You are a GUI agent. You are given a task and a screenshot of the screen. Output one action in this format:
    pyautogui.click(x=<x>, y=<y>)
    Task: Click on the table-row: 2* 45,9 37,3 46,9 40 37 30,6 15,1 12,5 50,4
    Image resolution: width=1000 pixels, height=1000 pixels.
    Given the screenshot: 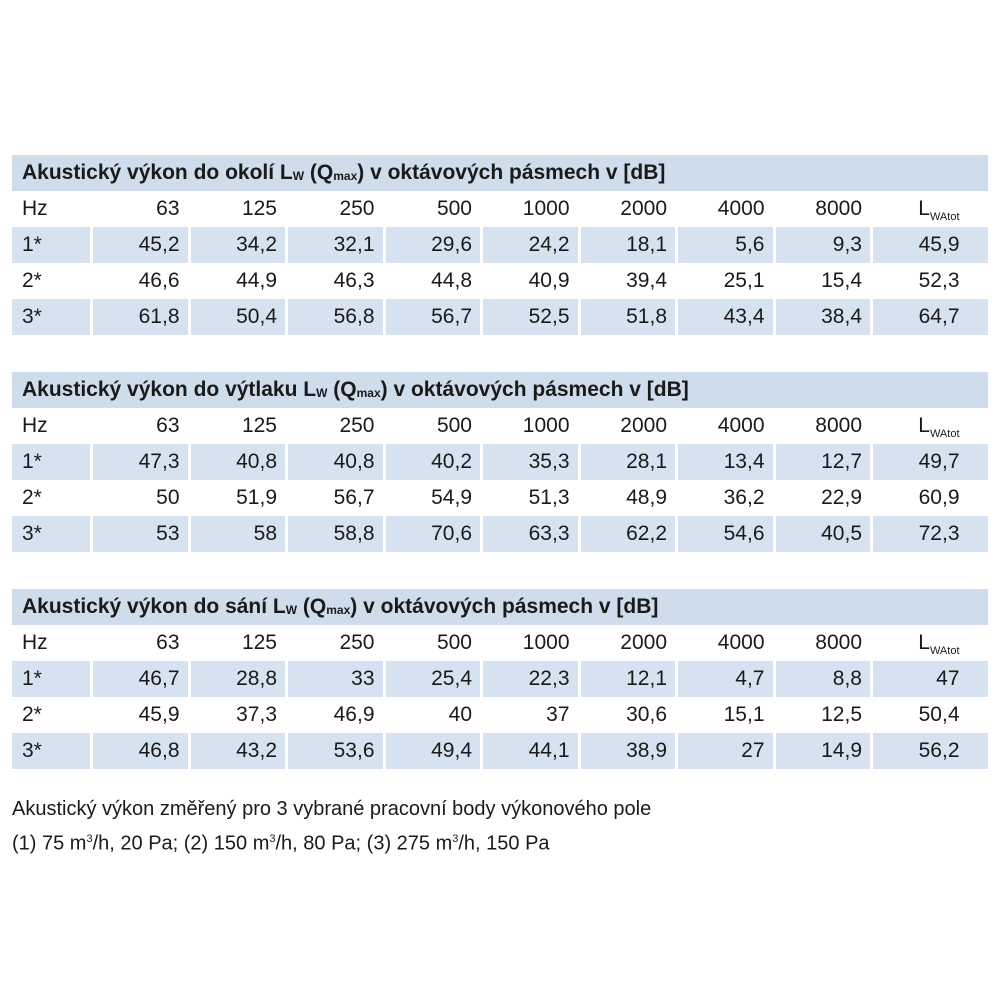 What is the action you would take?
    pyautogui.click(x=500, y=715)
    